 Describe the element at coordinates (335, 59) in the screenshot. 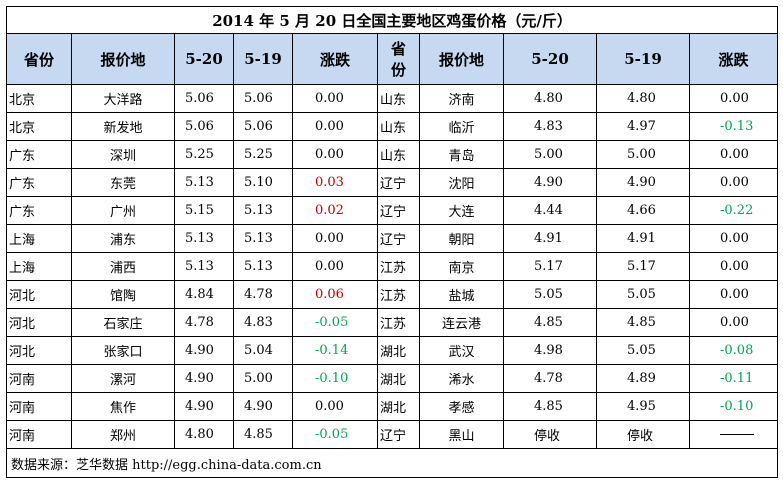

I see `header-change: 涨跌` at that location.